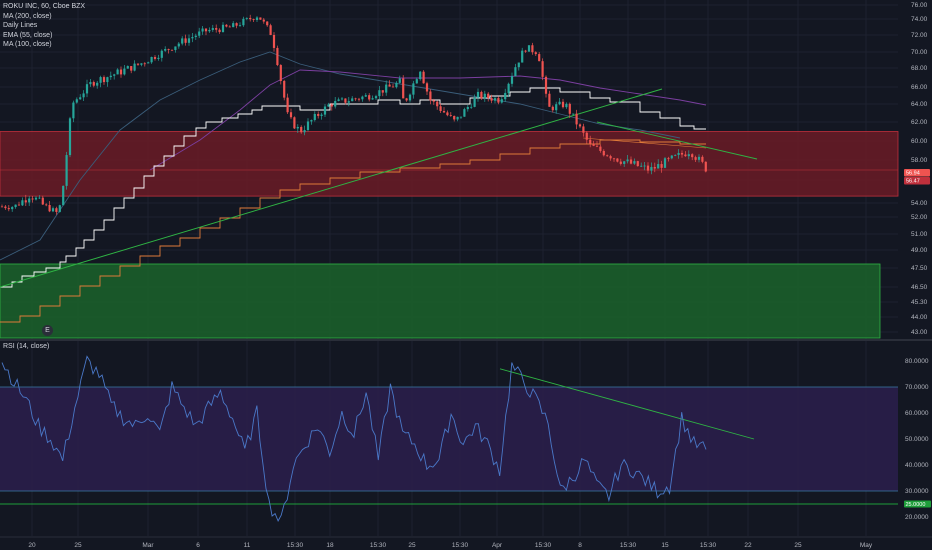  Describe the element at coordinates (644, 143) in the screenshot. I see `ema-tail` at that location.